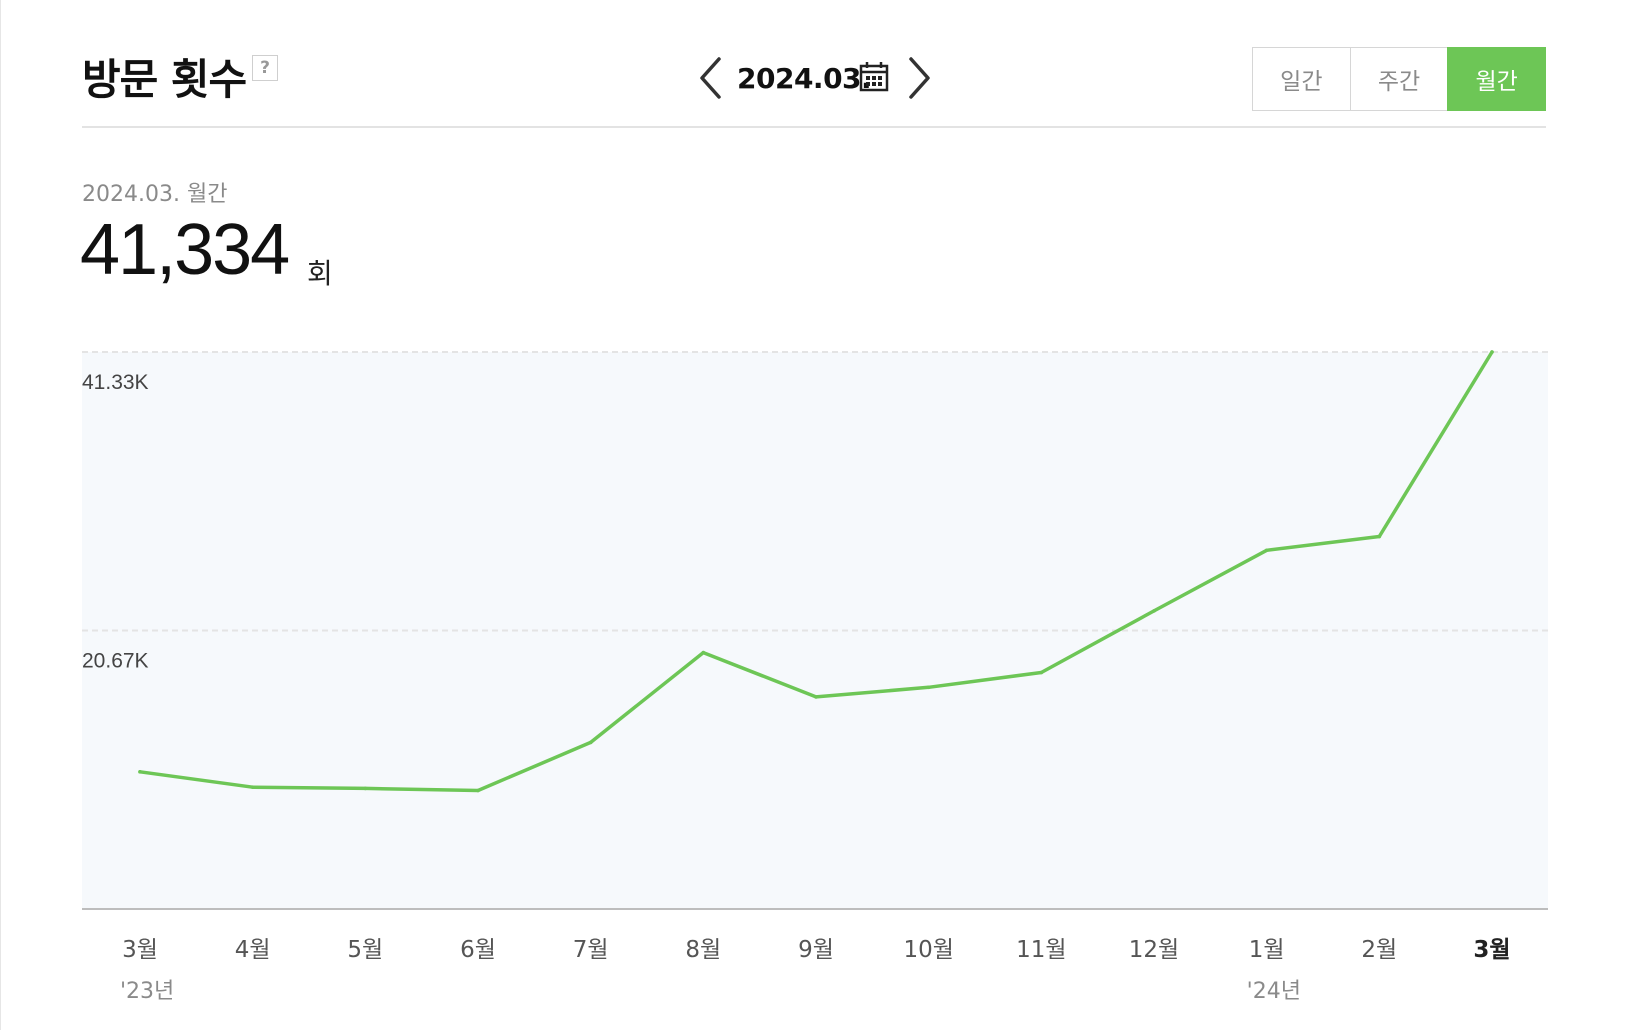 Image resolution: width=1638 pixels, height=1030 pixels. Describe the element at coordinates (703, 950) in the screenshot. I see `x-tick-label: 8월` at that location.